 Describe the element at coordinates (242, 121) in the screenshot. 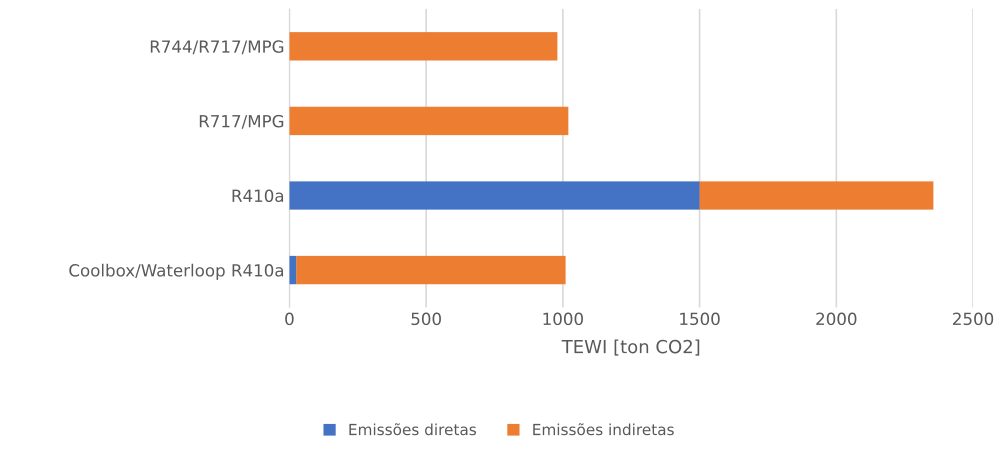

I see `y-tick-label: R717/MPG` at that location.